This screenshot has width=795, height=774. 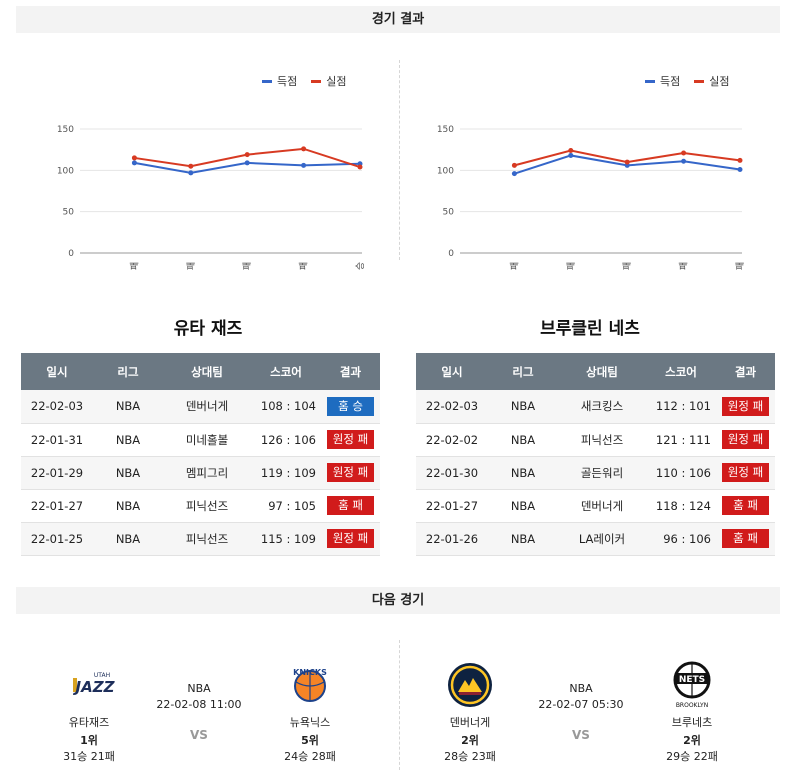 I want to click on nets-logo-icon: NETS BROOKLYN, so click(x=692, y=685).